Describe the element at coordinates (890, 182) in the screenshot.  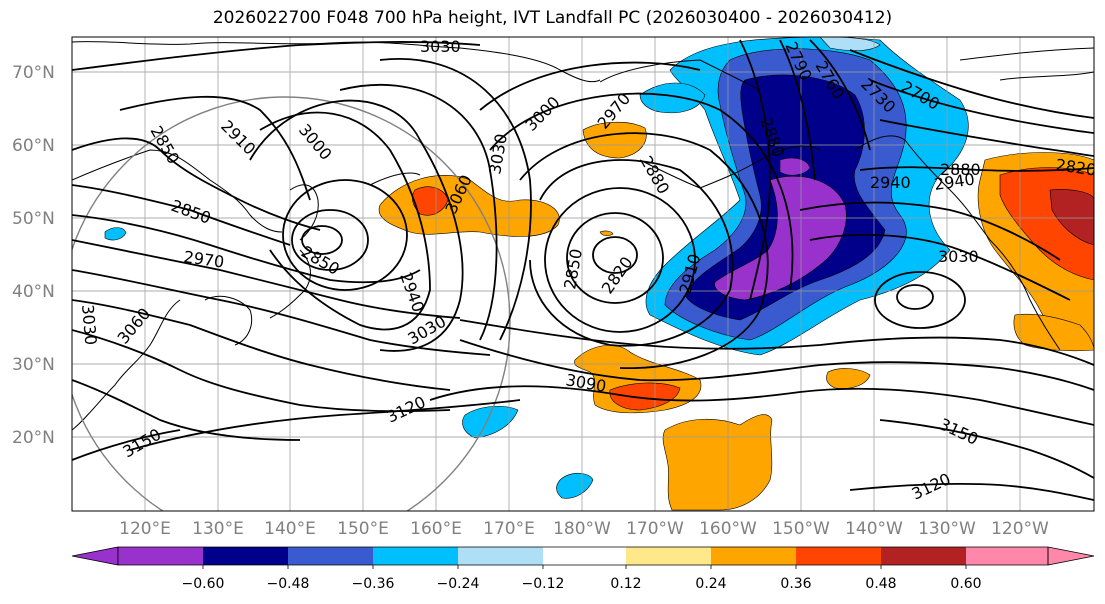
I see `contour-label: 2940` at that location.